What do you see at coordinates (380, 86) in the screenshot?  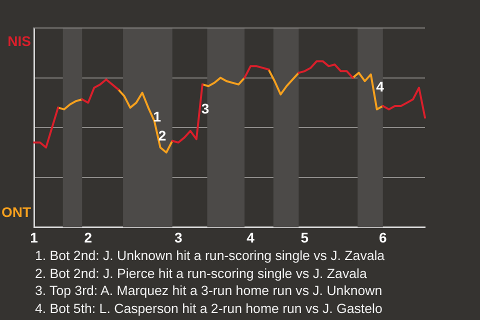 I see `annotation: 4` at bounding box center [380, 86].